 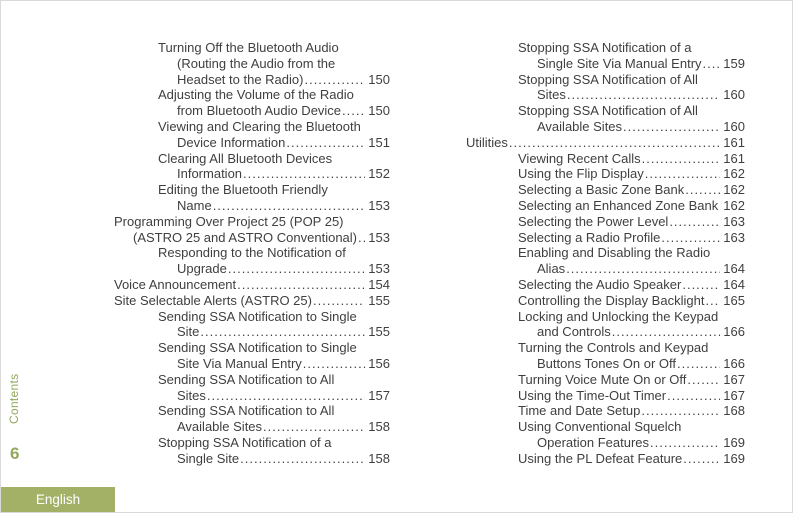 I want to click on toc-entry-title: Information, so click(x=210, y=174).